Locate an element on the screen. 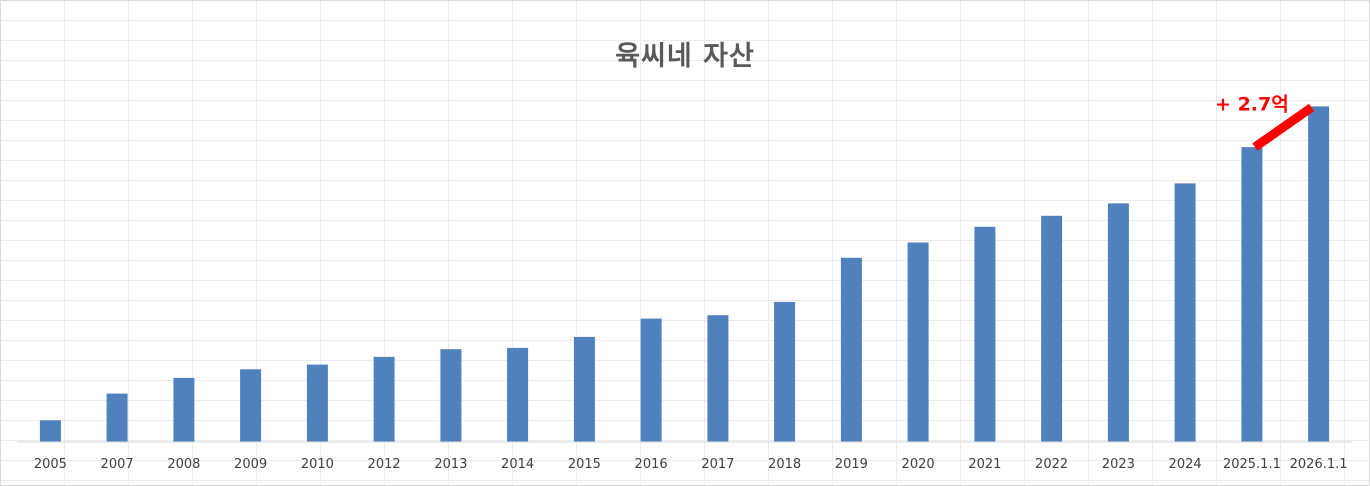  bar-2021 is located at coordinates (985, 334).